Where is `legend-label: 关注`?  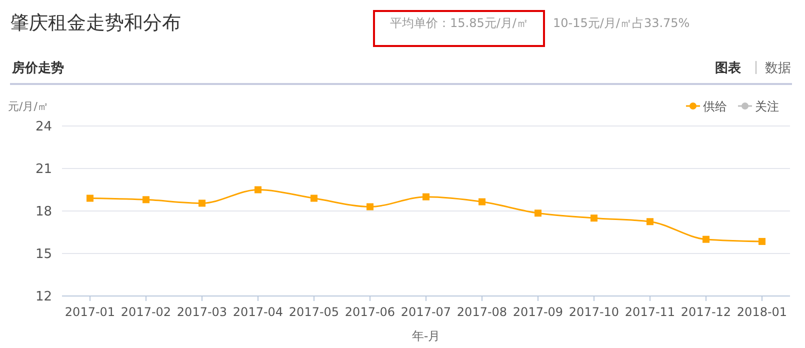 legend-label: 关注 is located at coordinates (767, 107).